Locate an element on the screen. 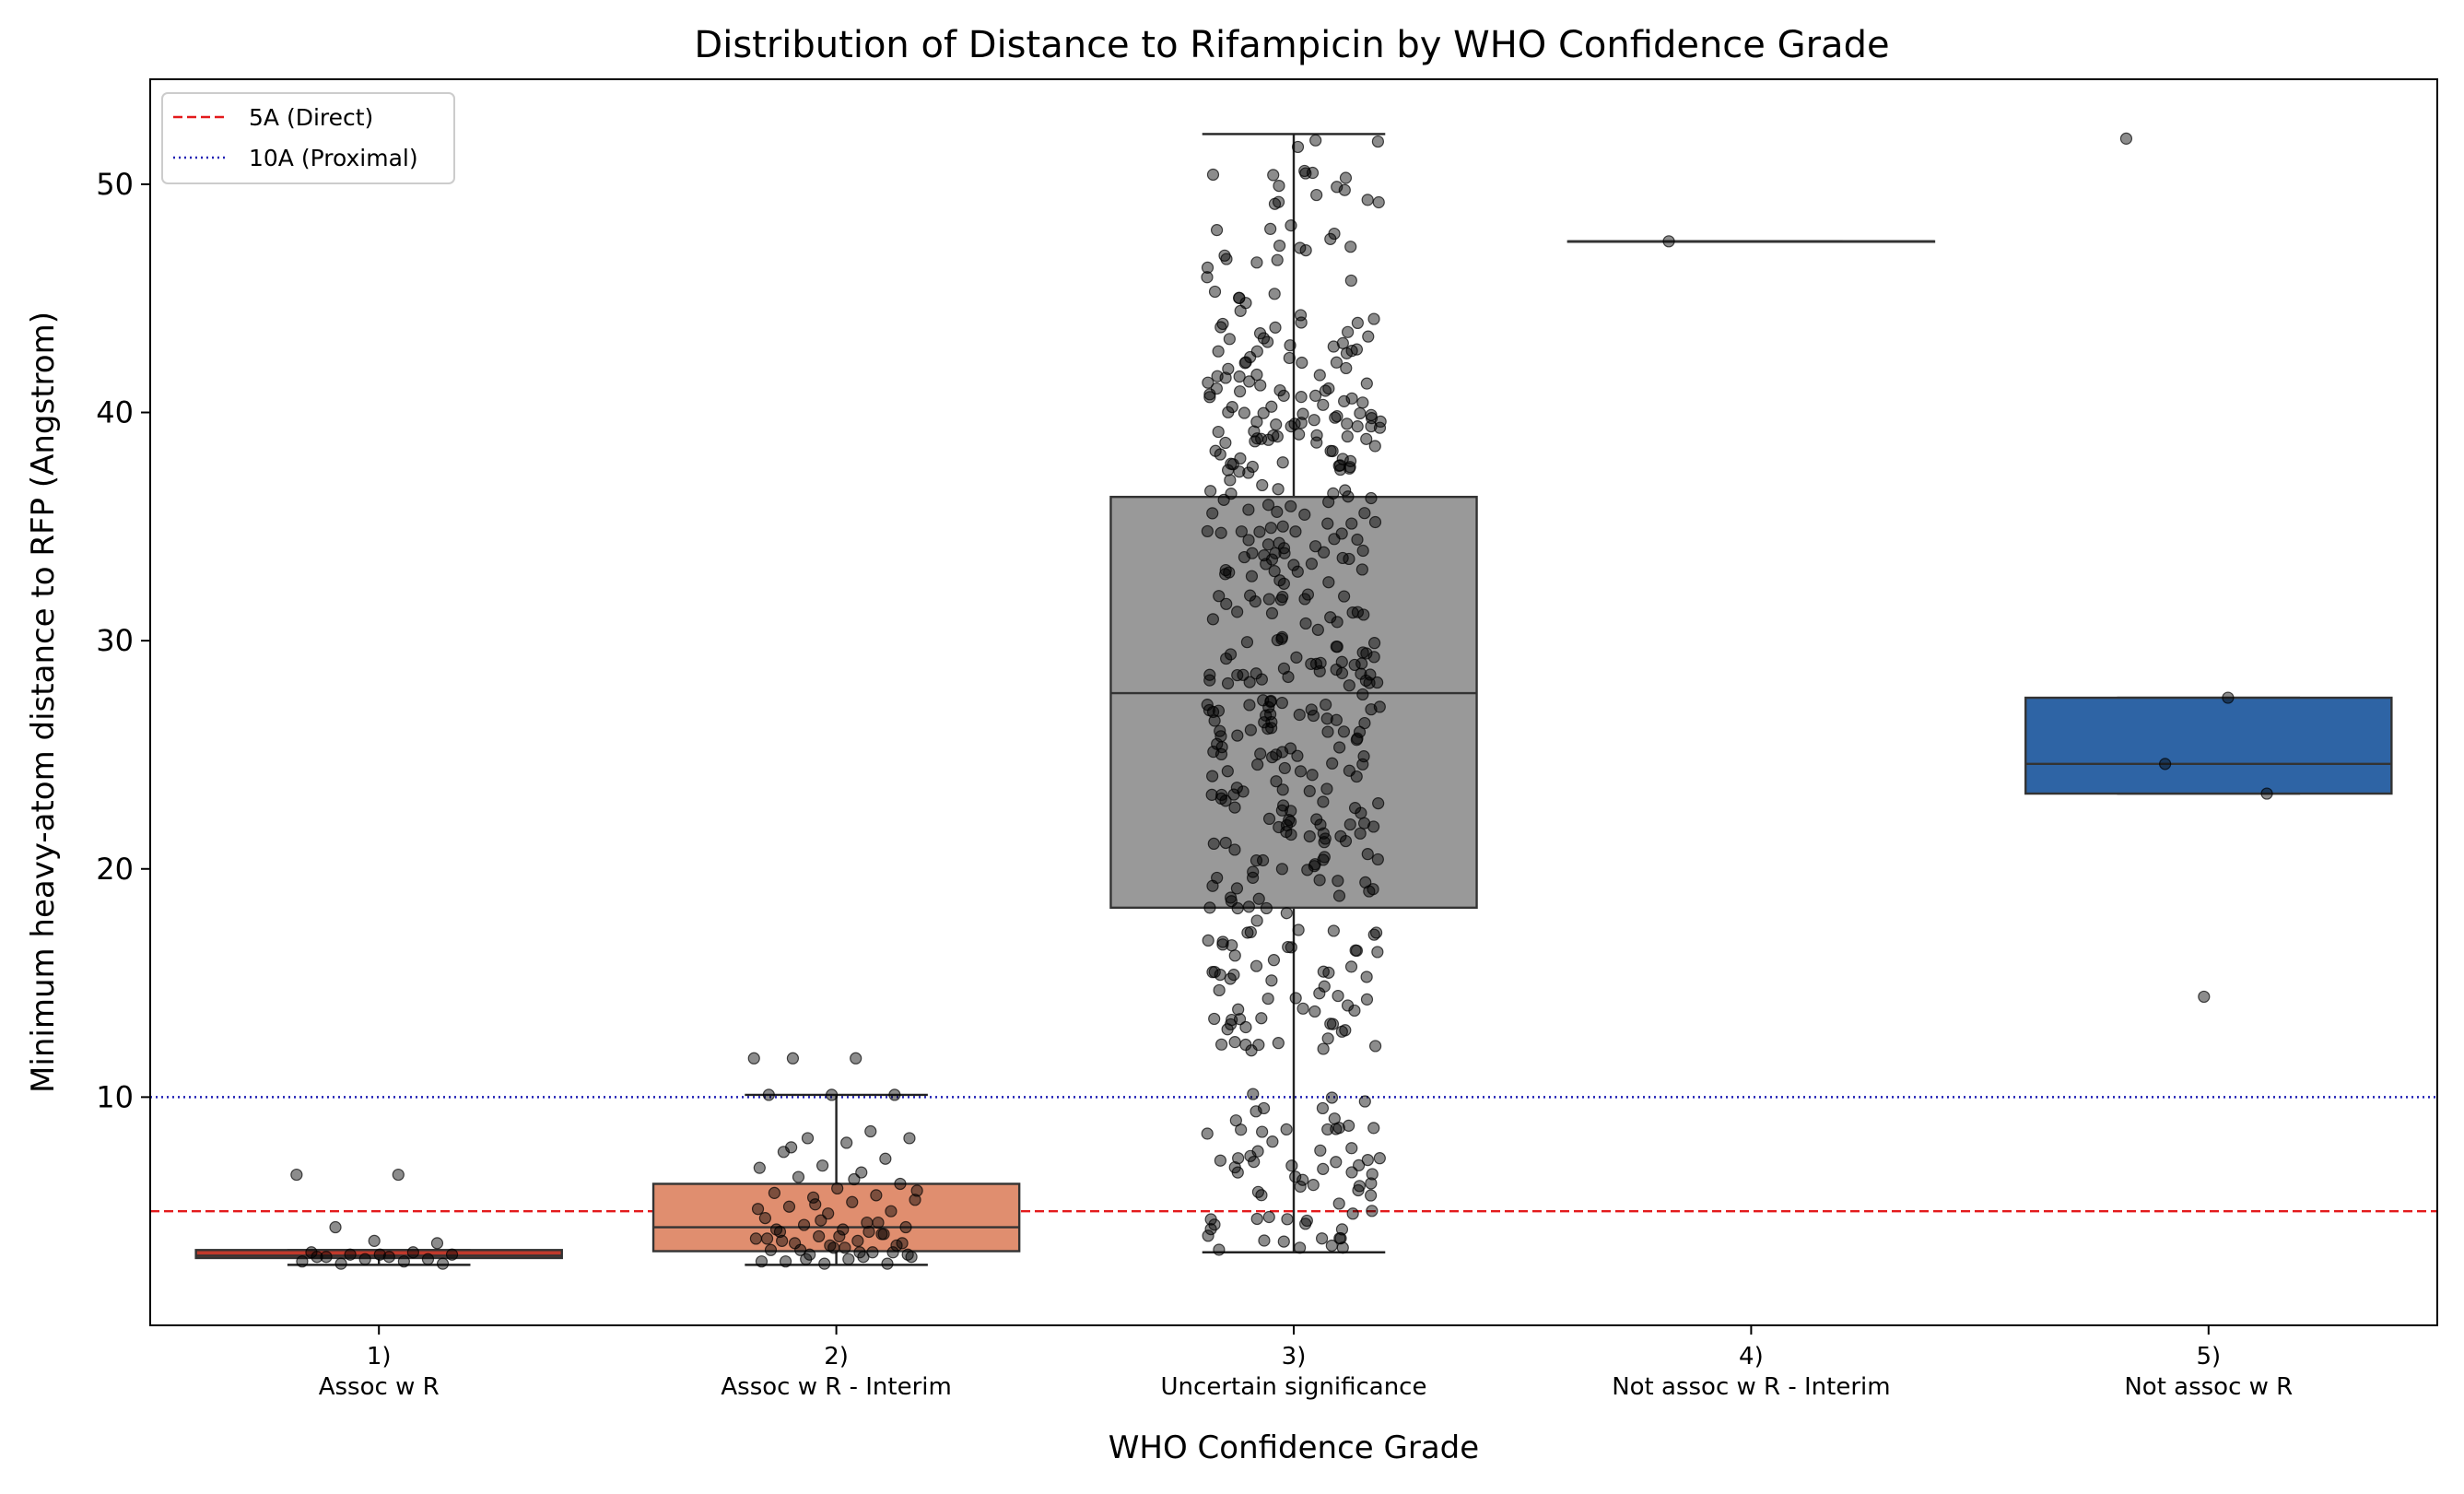 The width and height of the screenshot is (2464, 1494). x-tick-label: 3) is located at coordinates (1294, 1356).